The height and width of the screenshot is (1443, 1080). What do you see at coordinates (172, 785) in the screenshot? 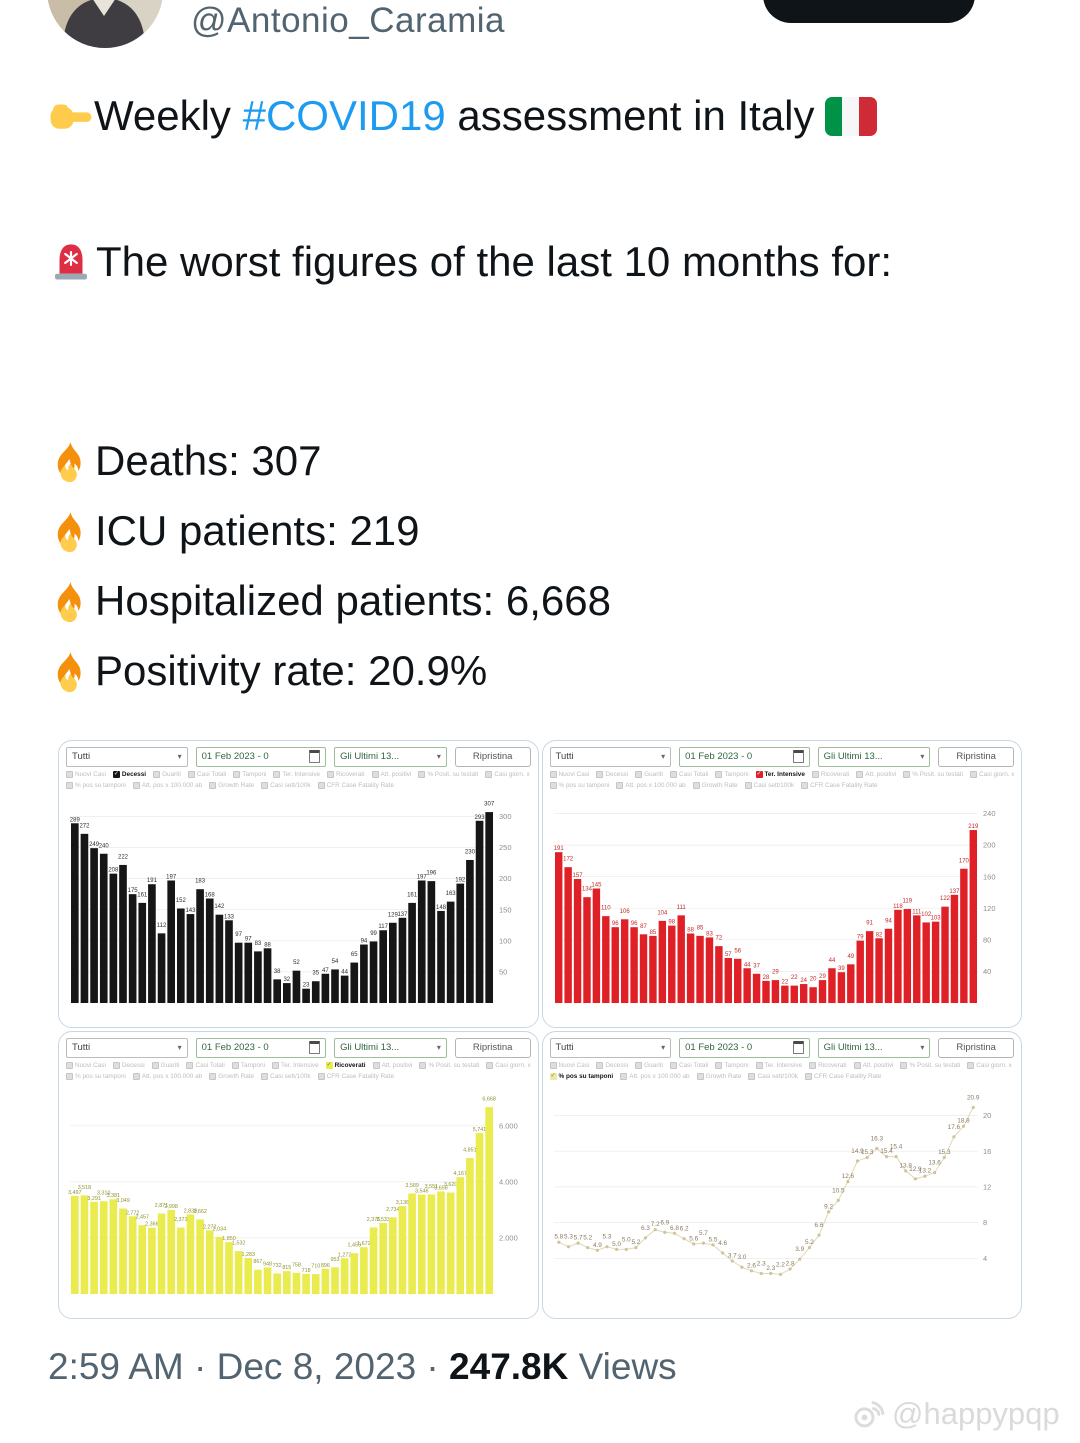
I see `metric-checkbox-label: Att. pos x 100.000 ab` at bounding box center [172, 785].